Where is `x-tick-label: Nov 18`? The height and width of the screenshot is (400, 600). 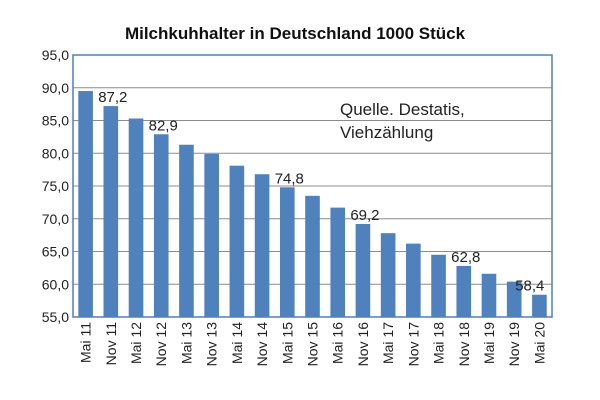 x-tick-label: Nov 18 is located at coordinates (464, 344).